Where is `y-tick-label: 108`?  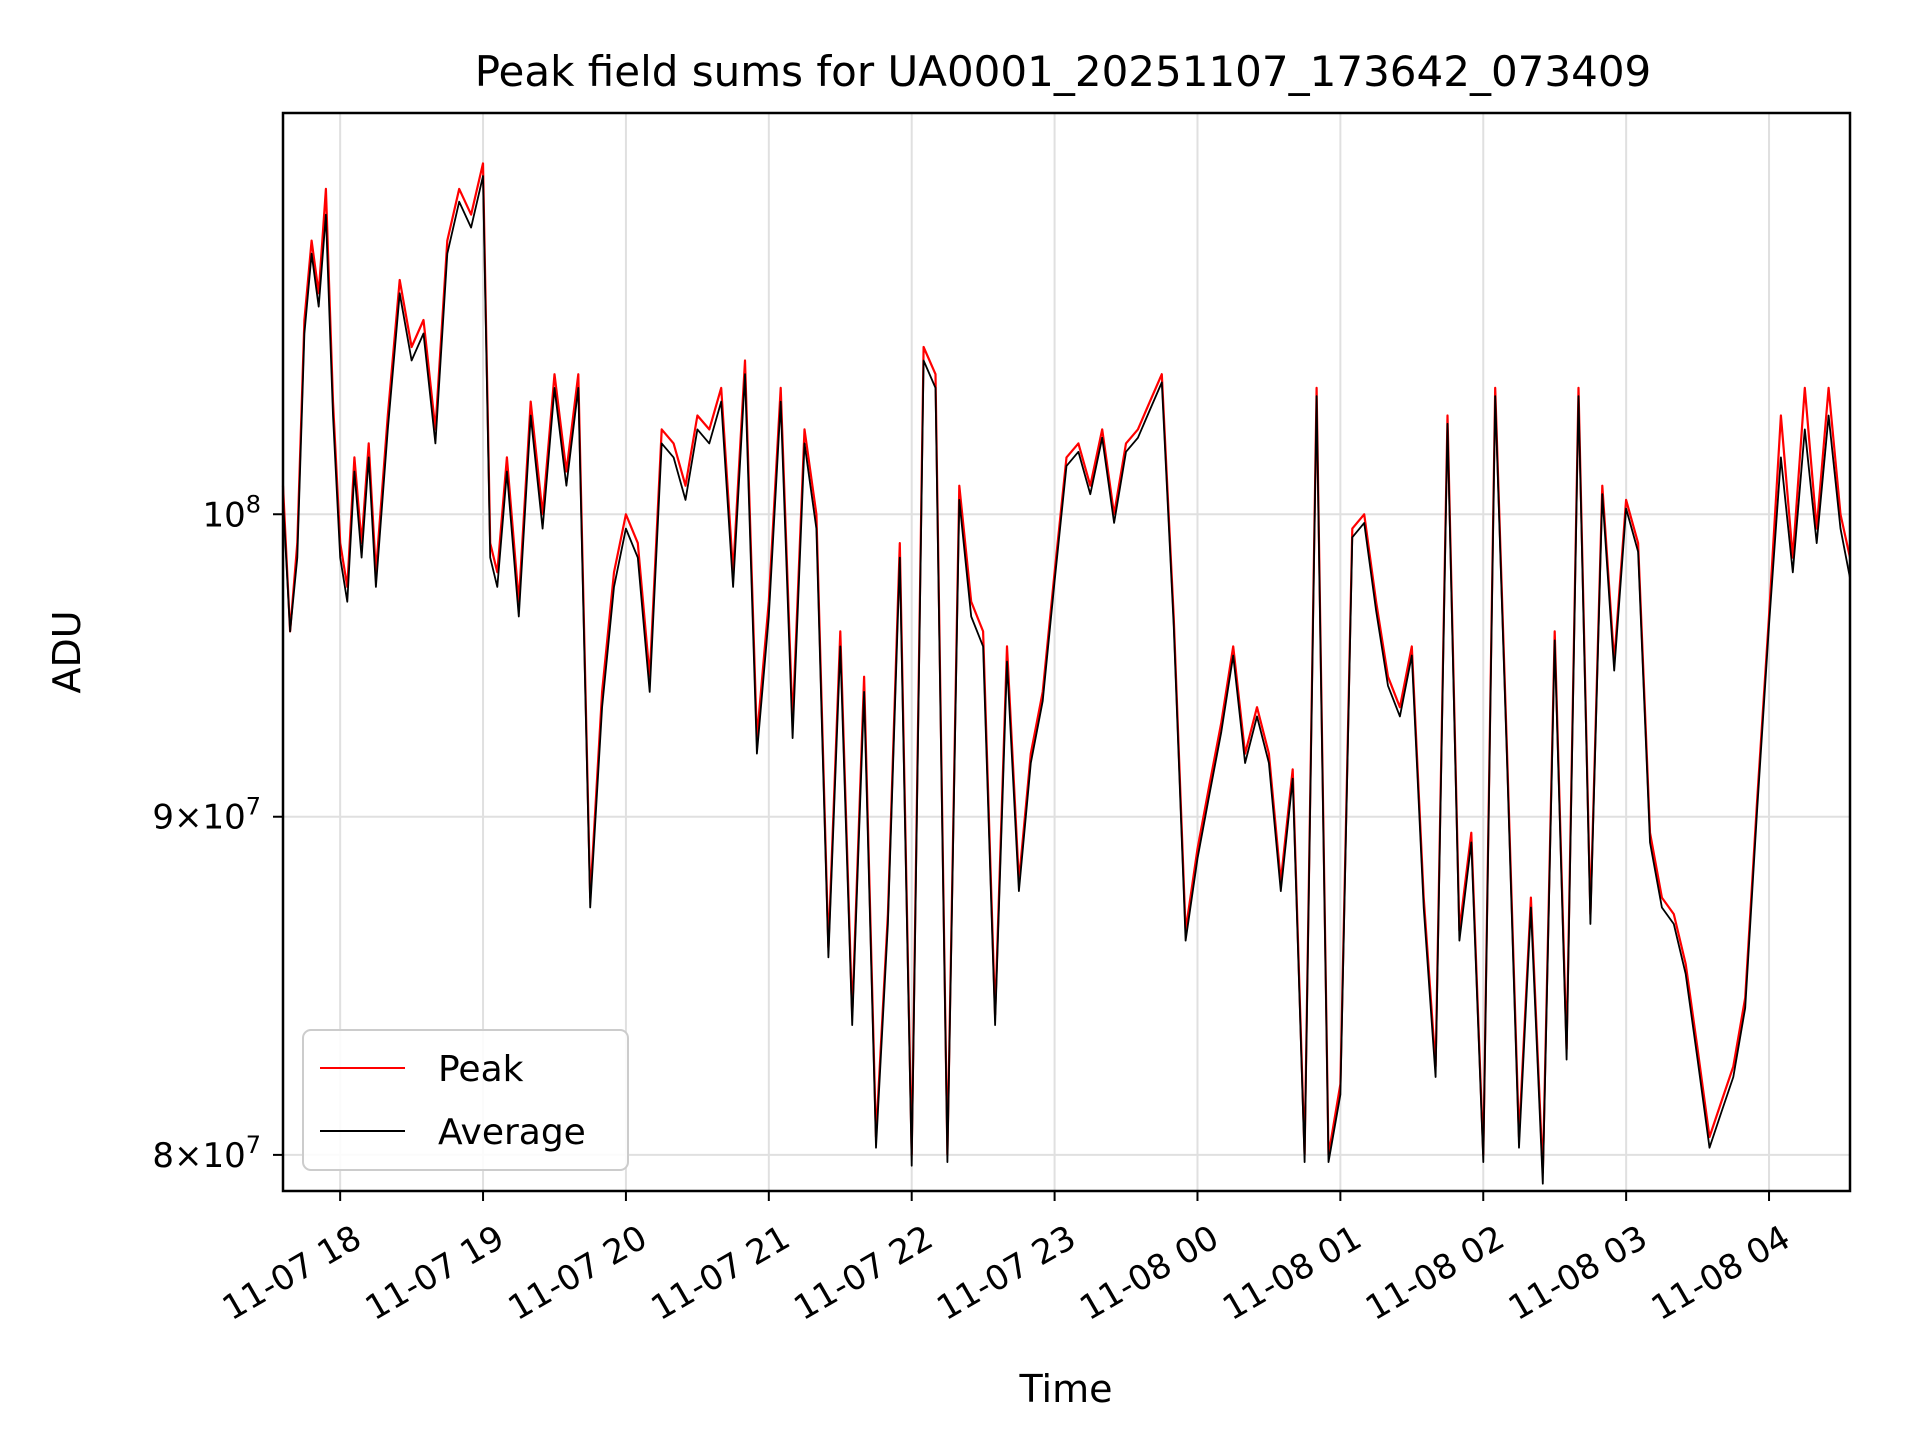 y-tick-label: 108 is located at coordinates (231, 512).